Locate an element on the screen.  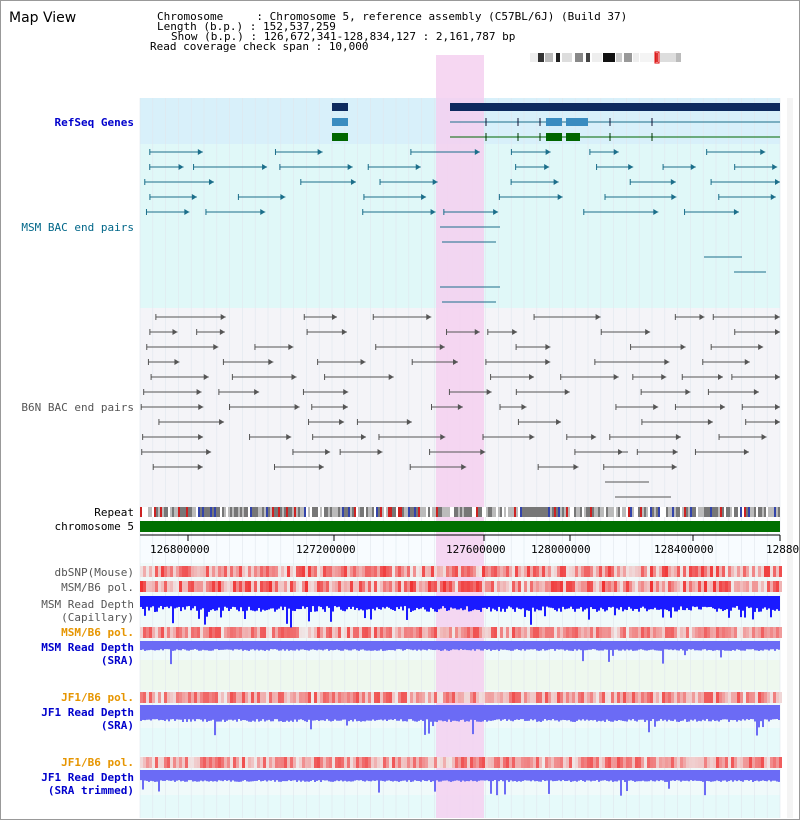
track-label-msm-b6-pol-sra: MSM/B6 pol. is located at coordinates (97, 632).